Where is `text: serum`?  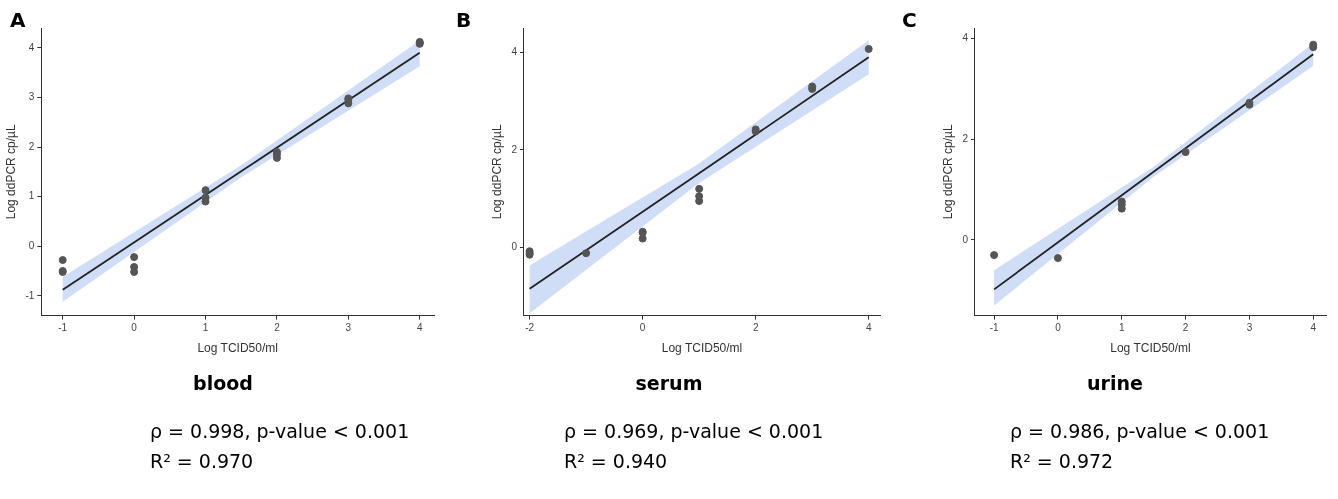
text: serum is located at coordinates (669, 383).